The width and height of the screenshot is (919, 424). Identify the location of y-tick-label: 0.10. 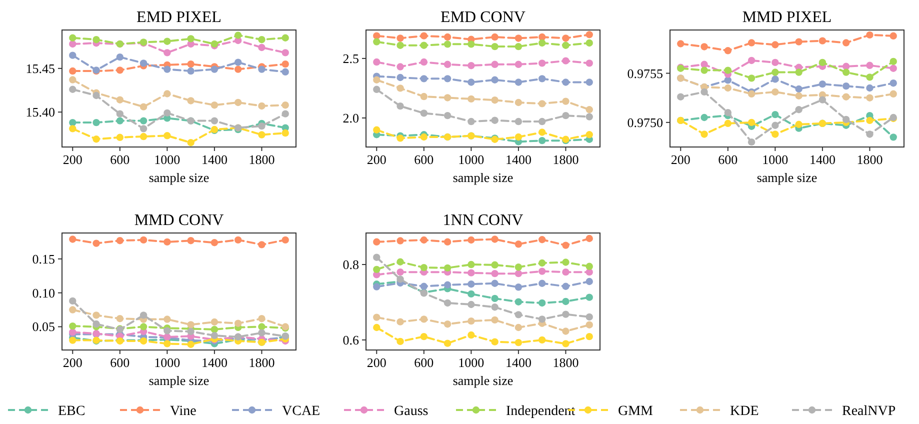
(43, 292).